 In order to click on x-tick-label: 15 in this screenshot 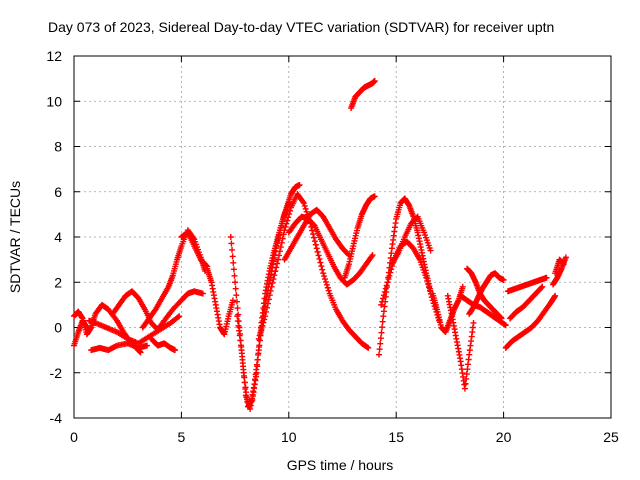, I will do `click(396, 437)`.